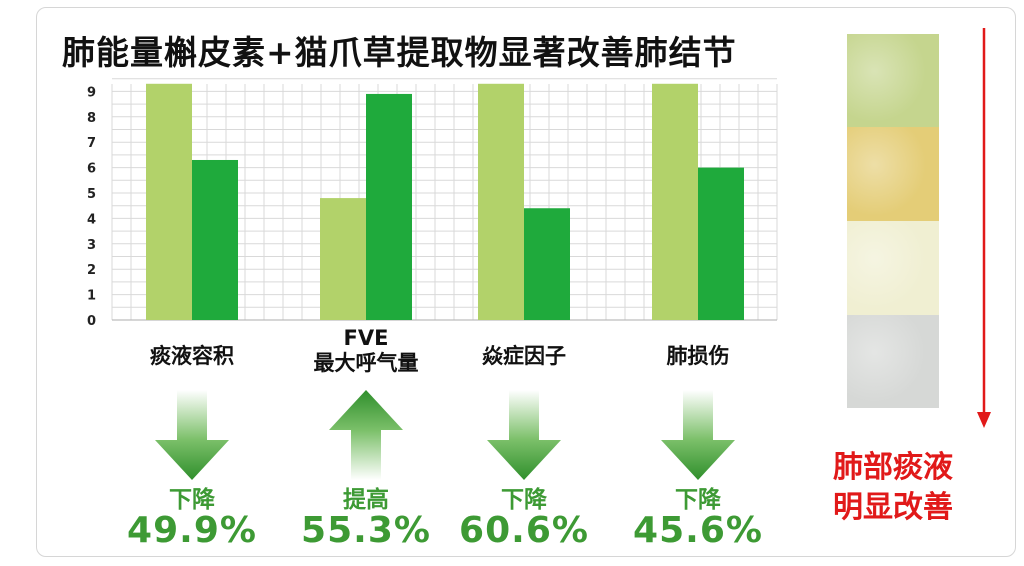  What do you see at coordinates (91, 169) in the screenshot?
I see `y-tick-label: 6` at bounding box center [91, 169].